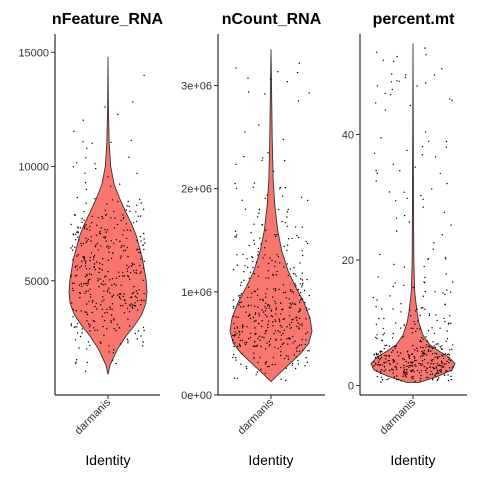 The width and height of the screenshot is (480, 480). Describe the element at coordinates (348, 261) in the screenshot. I see `y-tick-label: 20` at that location.